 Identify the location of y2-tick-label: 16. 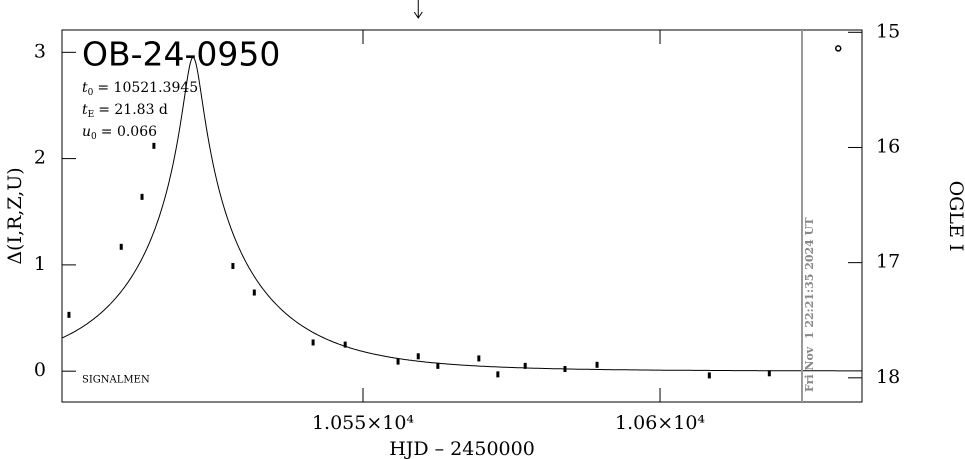
(888, 146).